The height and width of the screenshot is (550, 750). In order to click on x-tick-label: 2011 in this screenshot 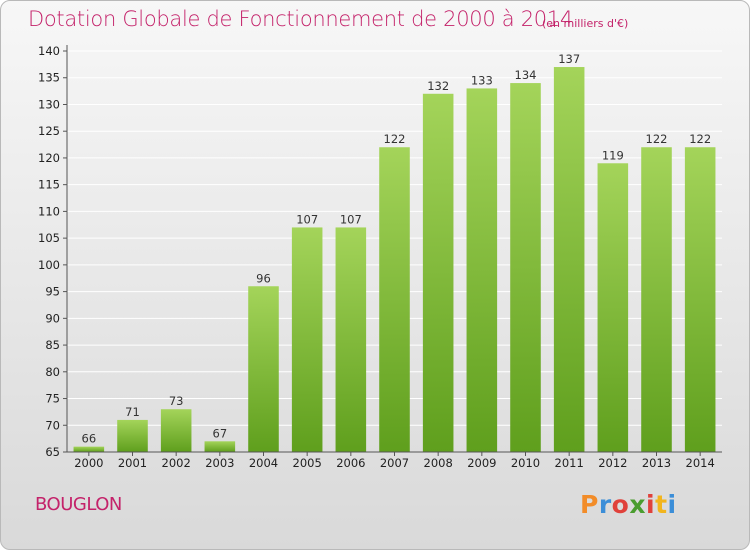, I will do `click(569, 463)`.